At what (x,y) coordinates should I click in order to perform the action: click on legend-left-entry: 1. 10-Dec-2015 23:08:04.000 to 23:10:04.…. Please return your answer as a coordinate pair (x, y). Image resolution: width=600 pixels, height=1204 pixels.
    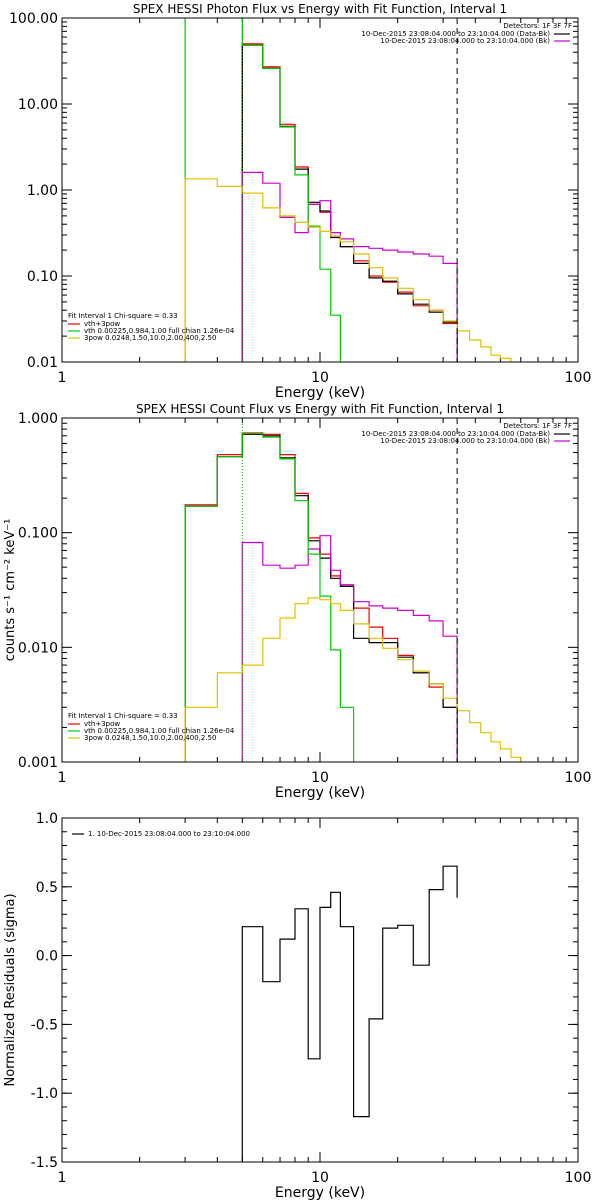
    Looking at the image, I should click on (169, 834).